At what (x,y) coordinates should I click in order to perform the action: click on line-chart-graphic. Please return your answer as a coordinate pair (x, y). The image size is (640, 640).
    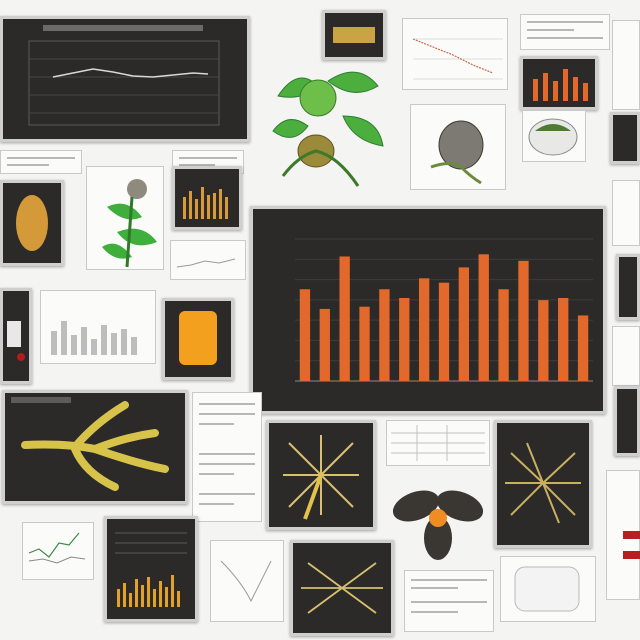
    Looking at the image, I should click on (124, 75).